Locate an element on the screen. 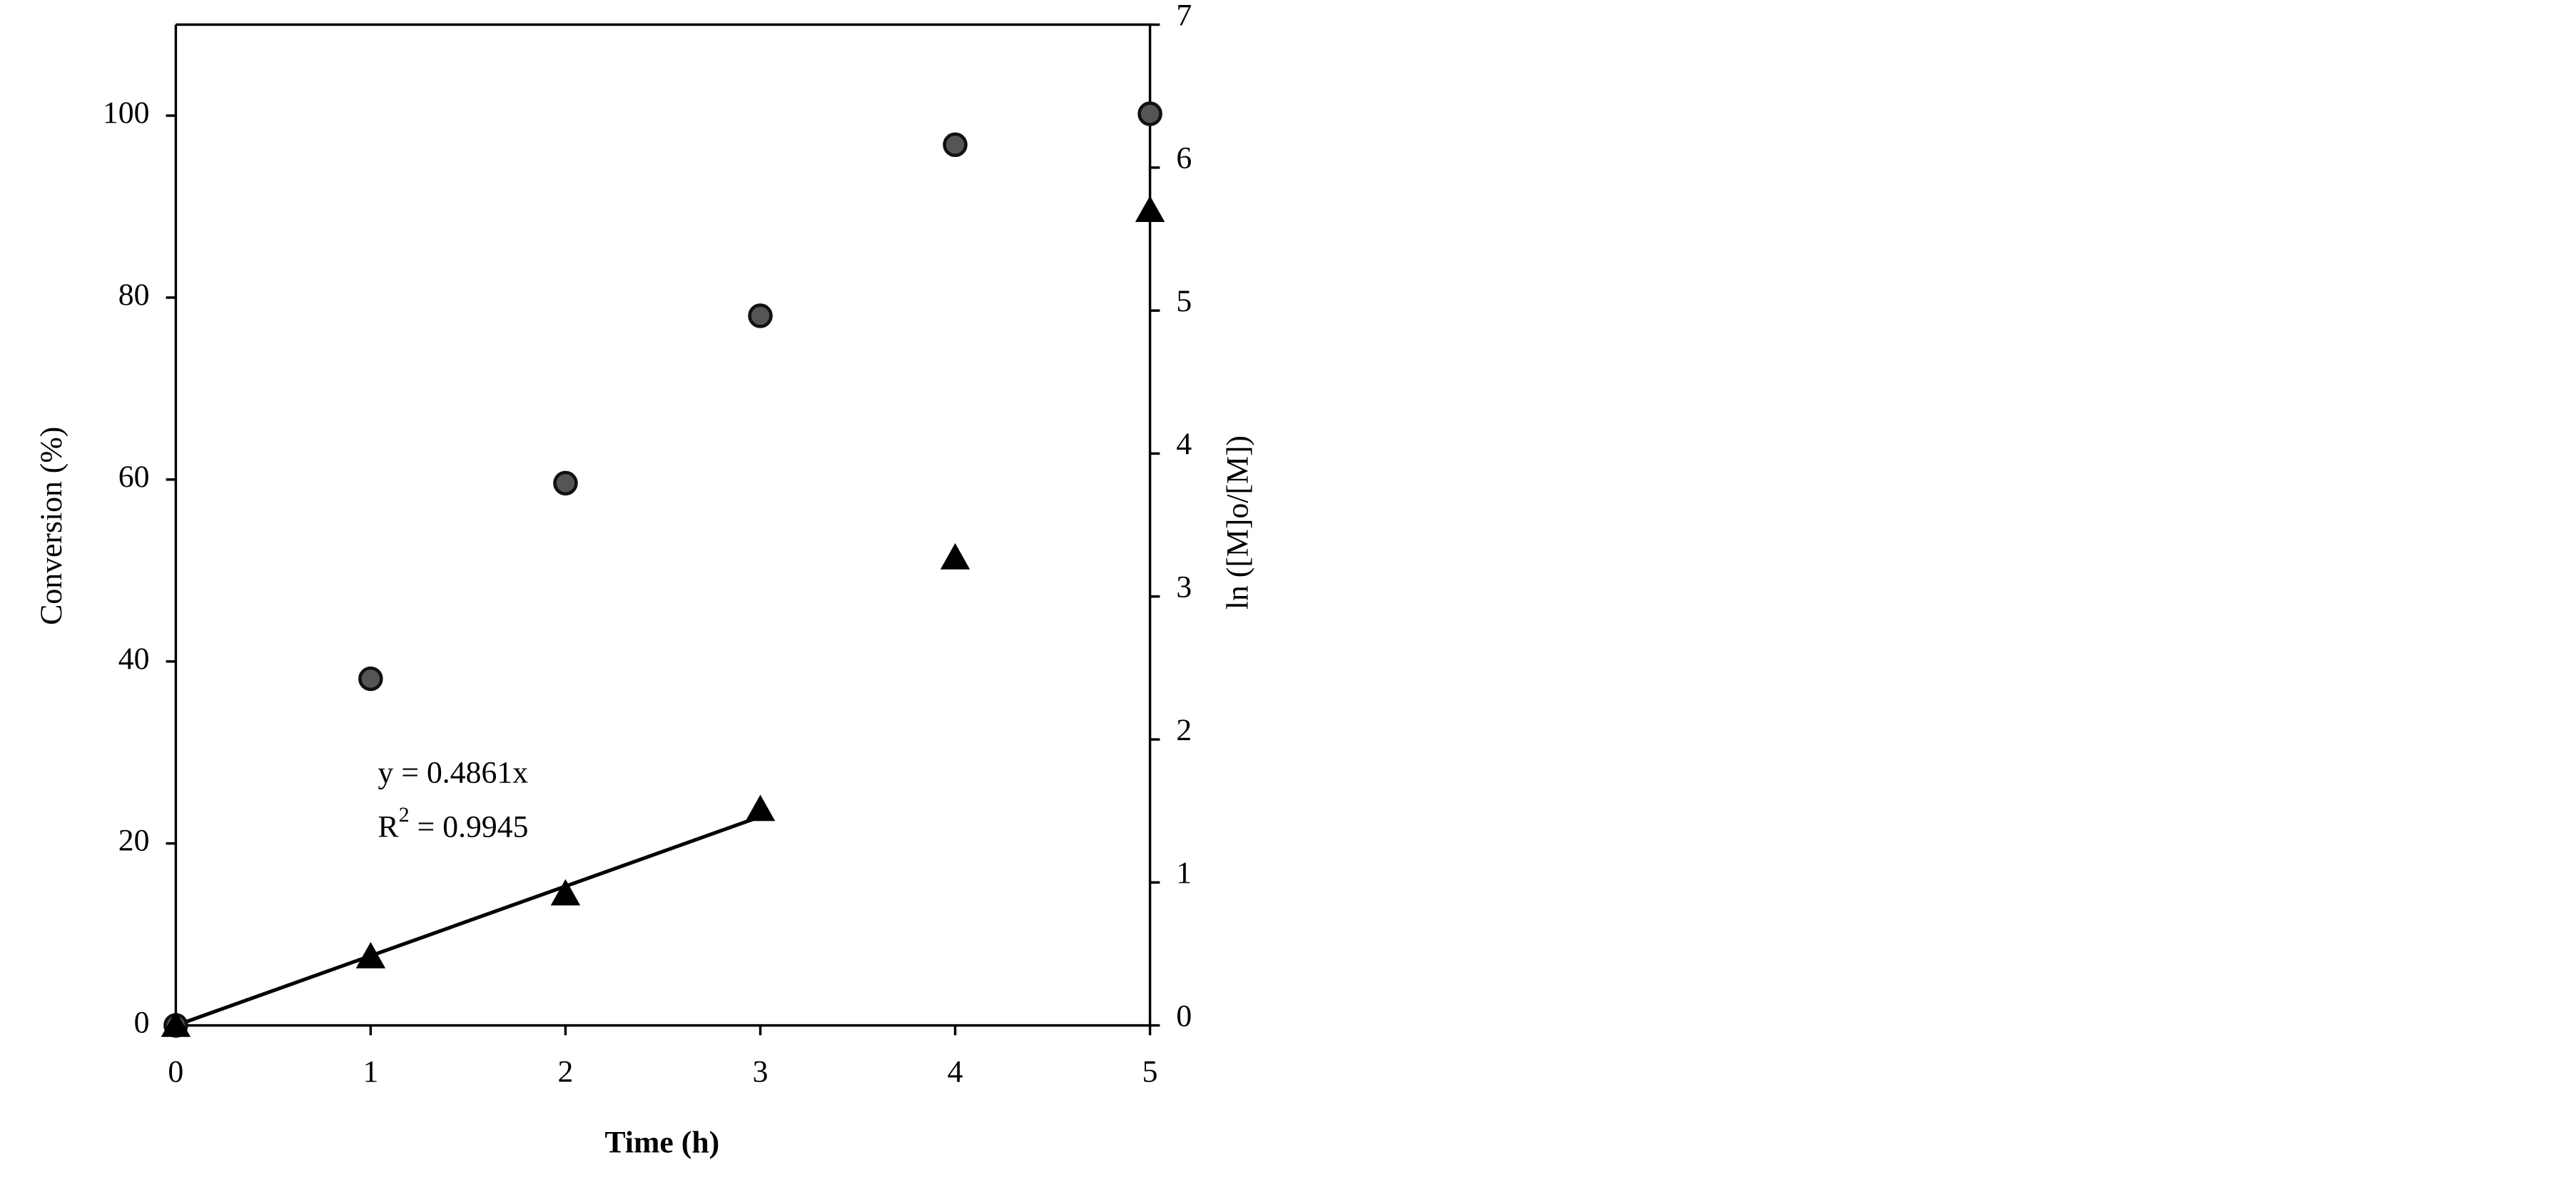 Image resolution: width=2576 pixels, height=1182 pixels. annotation-r-squared: R2 = 0.9945 is located at coordinates (454, 823).